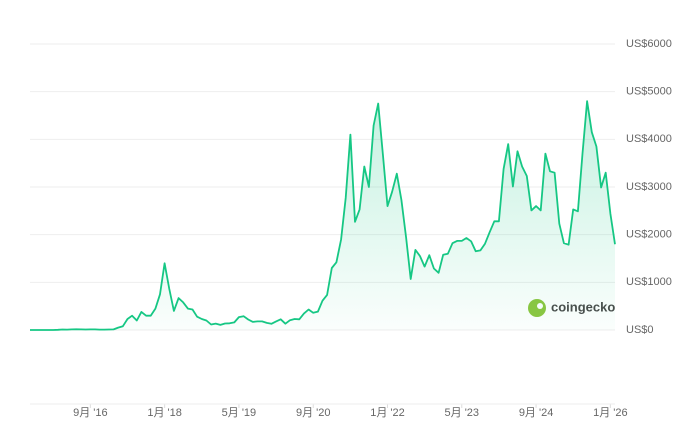 This screenshot has width=680, height=433. Describe the element at coordinates (164, 413) in the screenshot. I see `x-tick-label: 1月 '18` at that location.